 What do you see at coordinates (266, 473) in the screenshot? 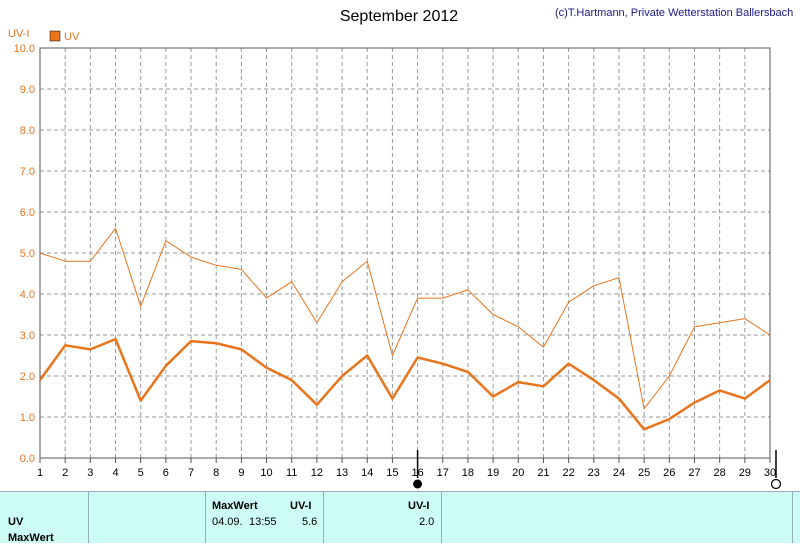
I see `x-tick-label: 10` at bounding box center [266, 473].